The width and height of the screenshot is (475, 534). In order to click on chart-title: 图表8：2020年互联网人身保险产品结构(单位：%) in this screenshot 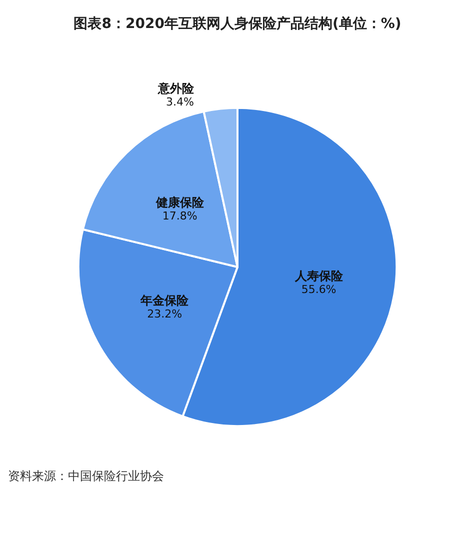, I will do `click(238, 23)`.